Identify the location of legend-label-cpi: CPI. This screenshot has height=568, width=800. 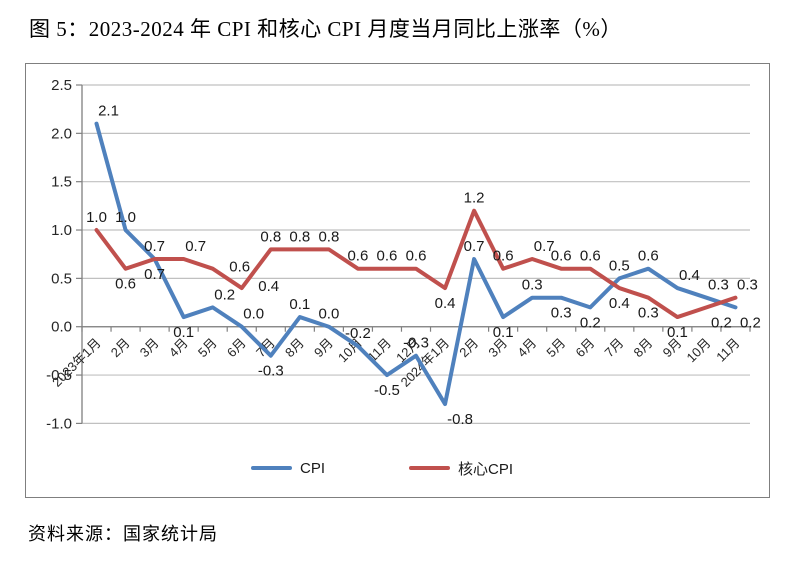
(313, 468).